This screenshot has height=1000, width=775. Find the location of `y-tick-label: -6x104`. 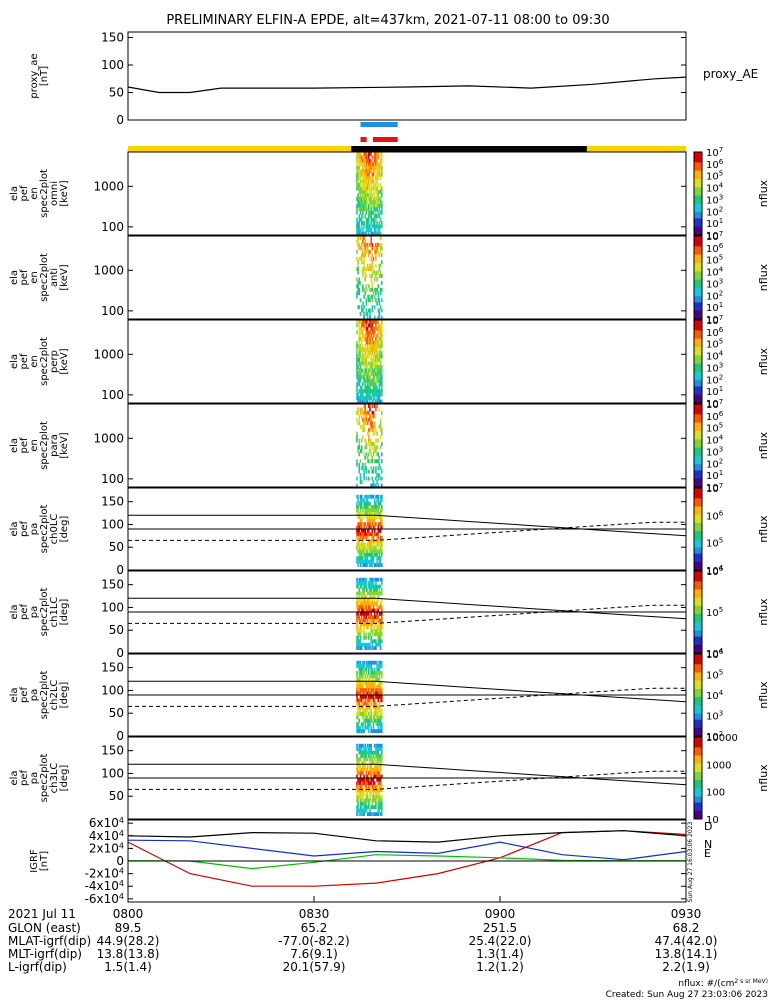

y-tick-label: -6x104 is located at coordinates (104, 898).